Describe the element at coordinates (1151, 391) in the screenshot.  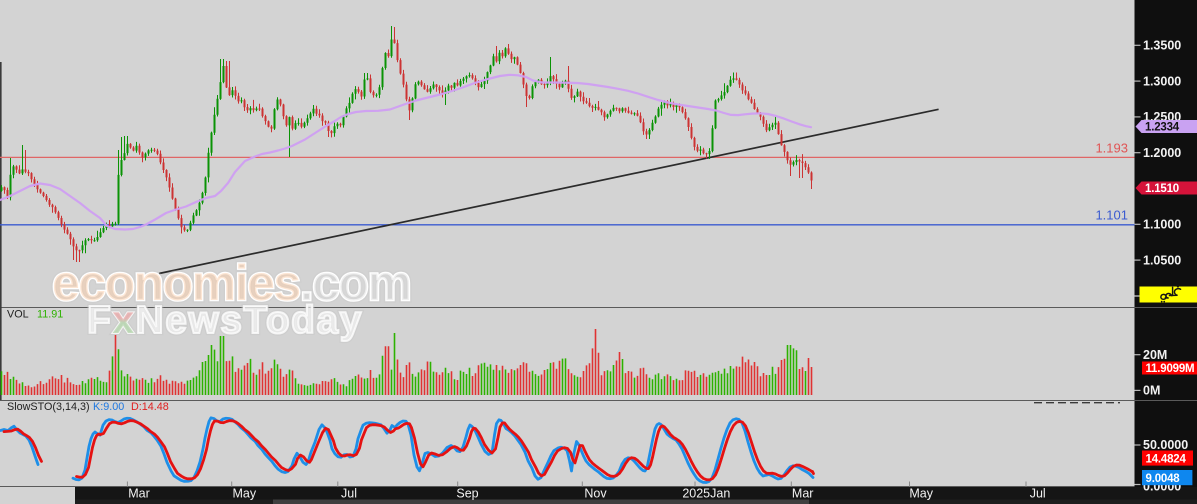
I see `svg-text: 0M` at that location.